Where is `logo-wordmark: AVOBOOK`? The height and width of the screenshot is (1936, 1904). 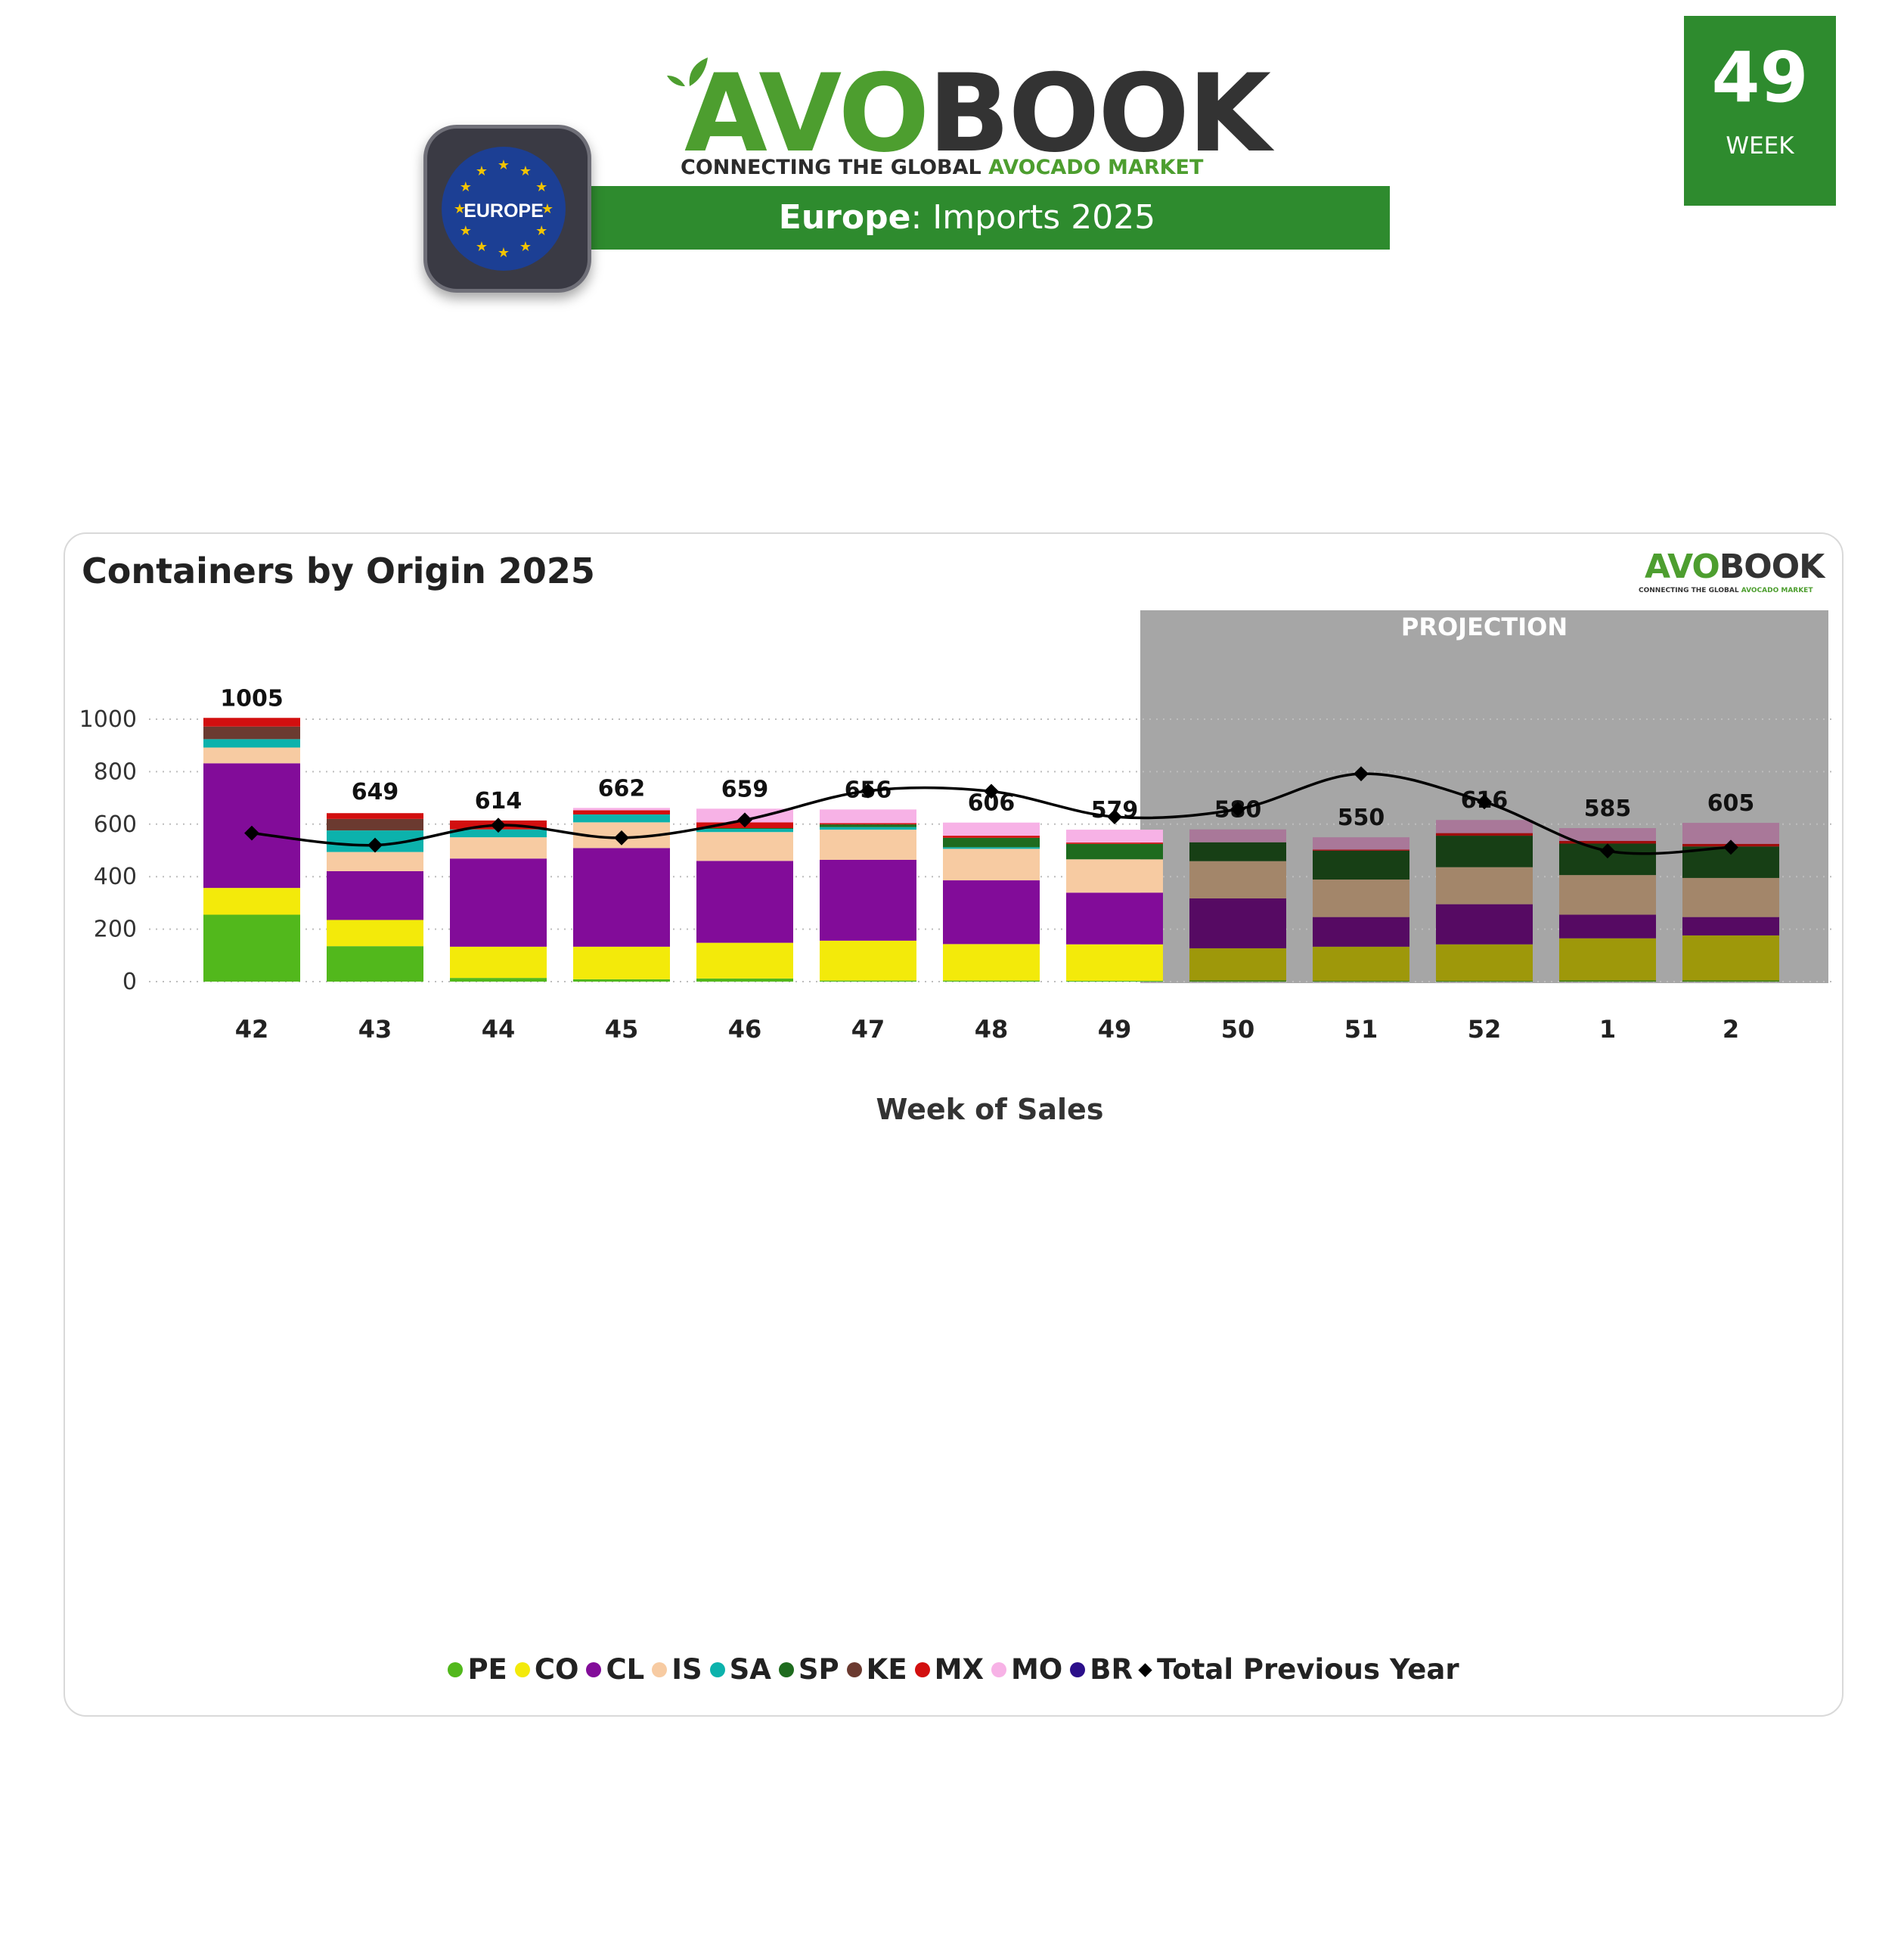 logo-wordmark: AVOBOOK is located at coordinates (977, 114).